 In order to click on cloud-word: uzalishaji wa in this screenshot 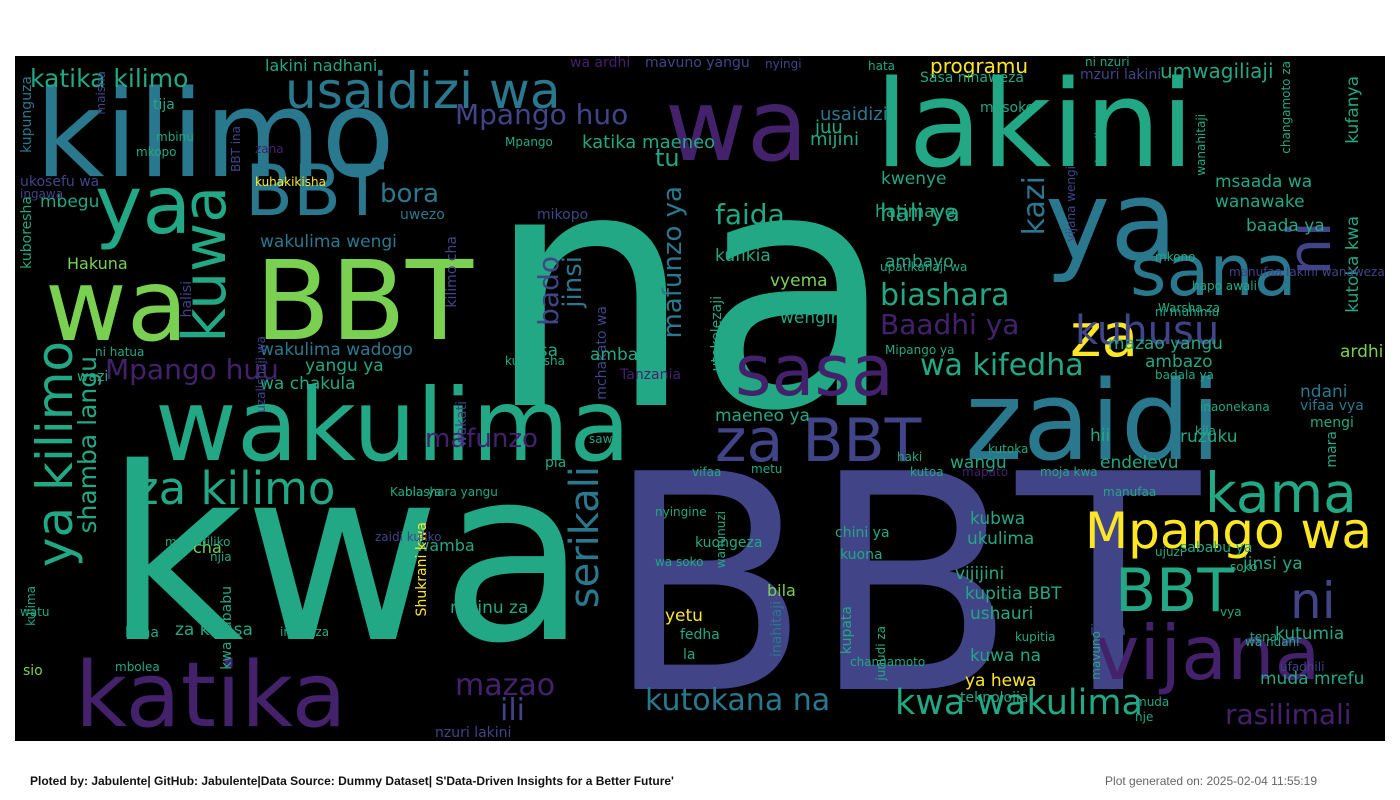, I will do `click(261, 374)`.